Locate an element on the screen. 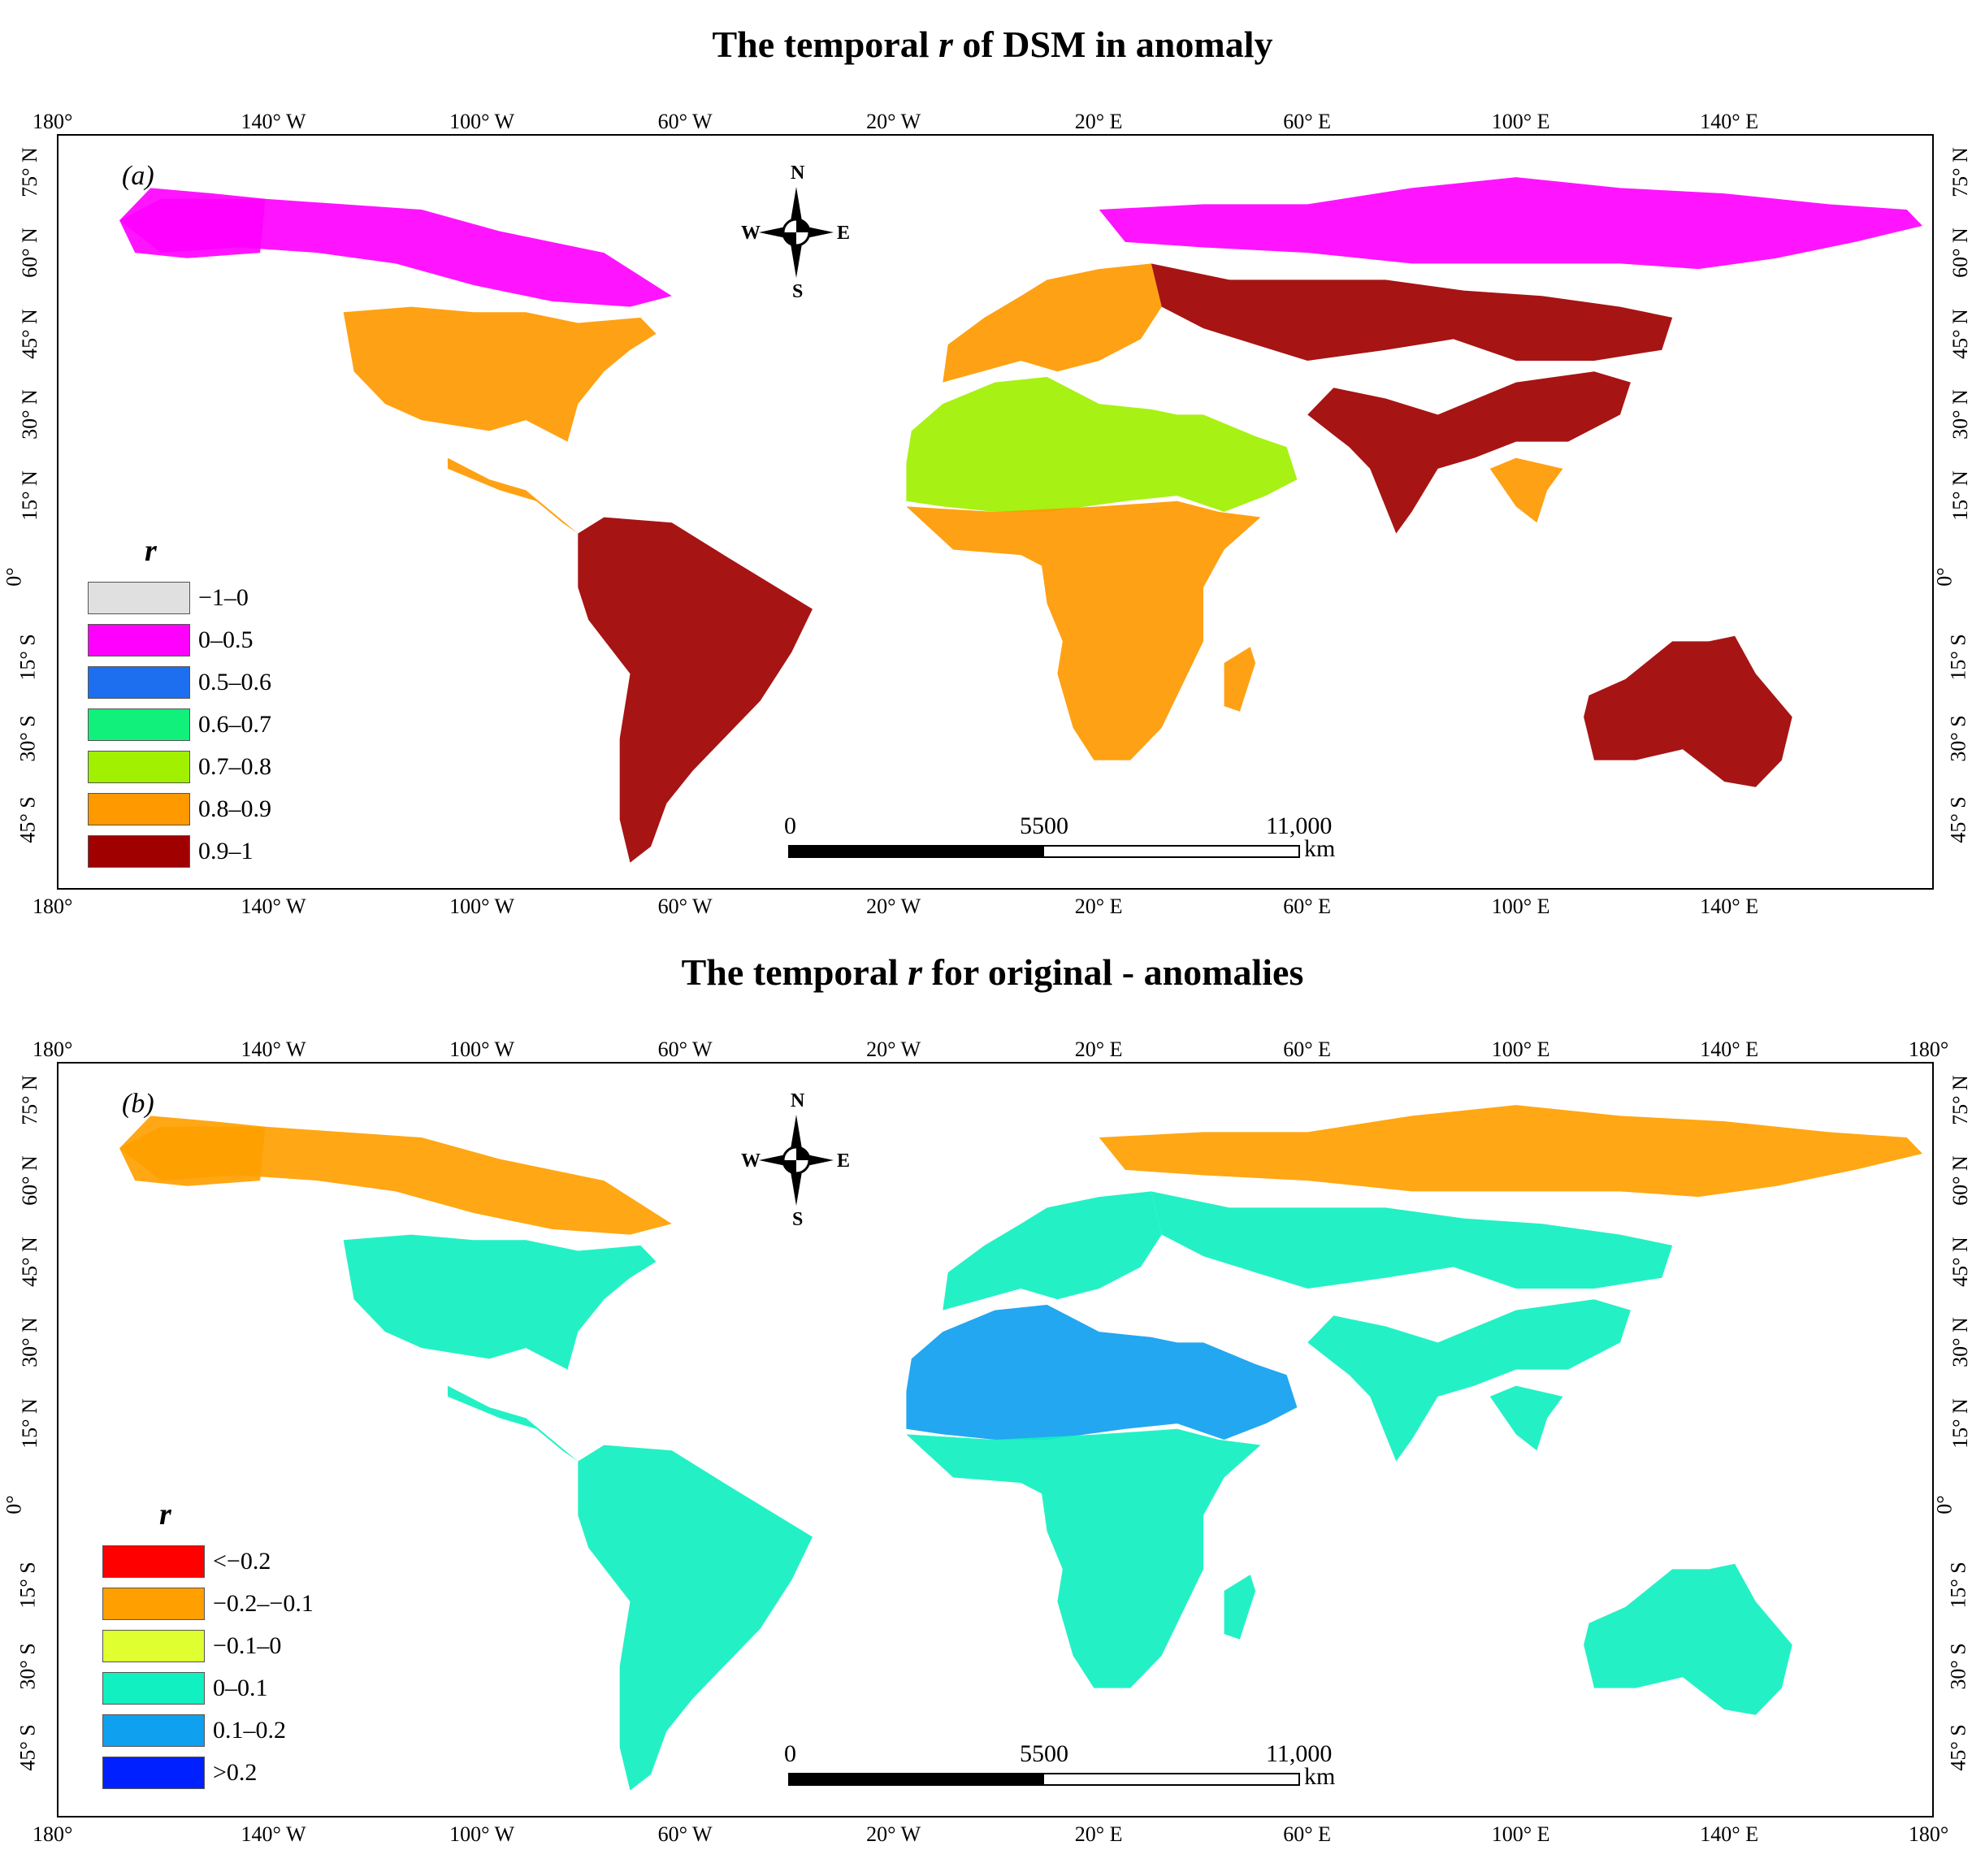  lat-tick-right-b: 30° N is located at coordinates (1960, 1342).